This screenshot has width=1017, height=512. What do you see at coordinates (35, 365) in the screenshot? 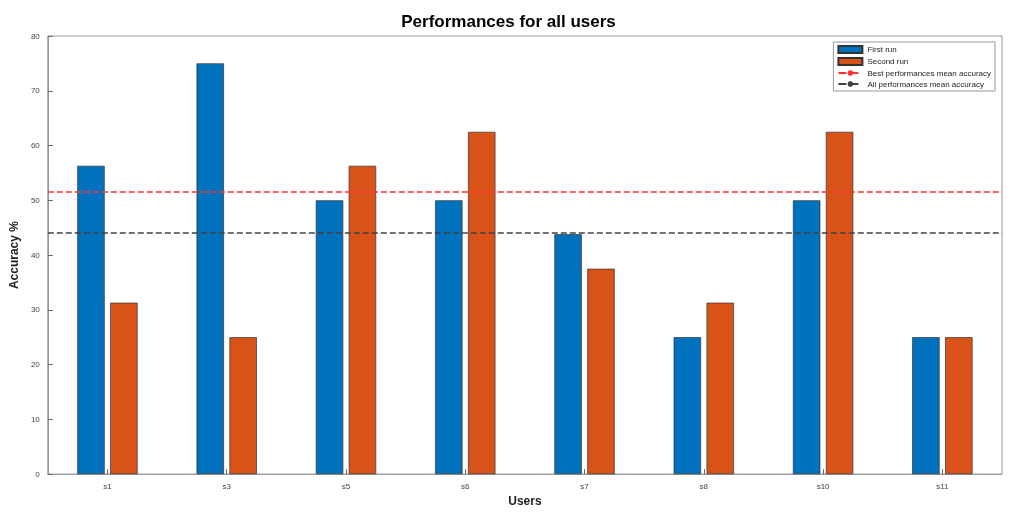
I see `y-tick-label: 20` at bounding box center [35, 365].